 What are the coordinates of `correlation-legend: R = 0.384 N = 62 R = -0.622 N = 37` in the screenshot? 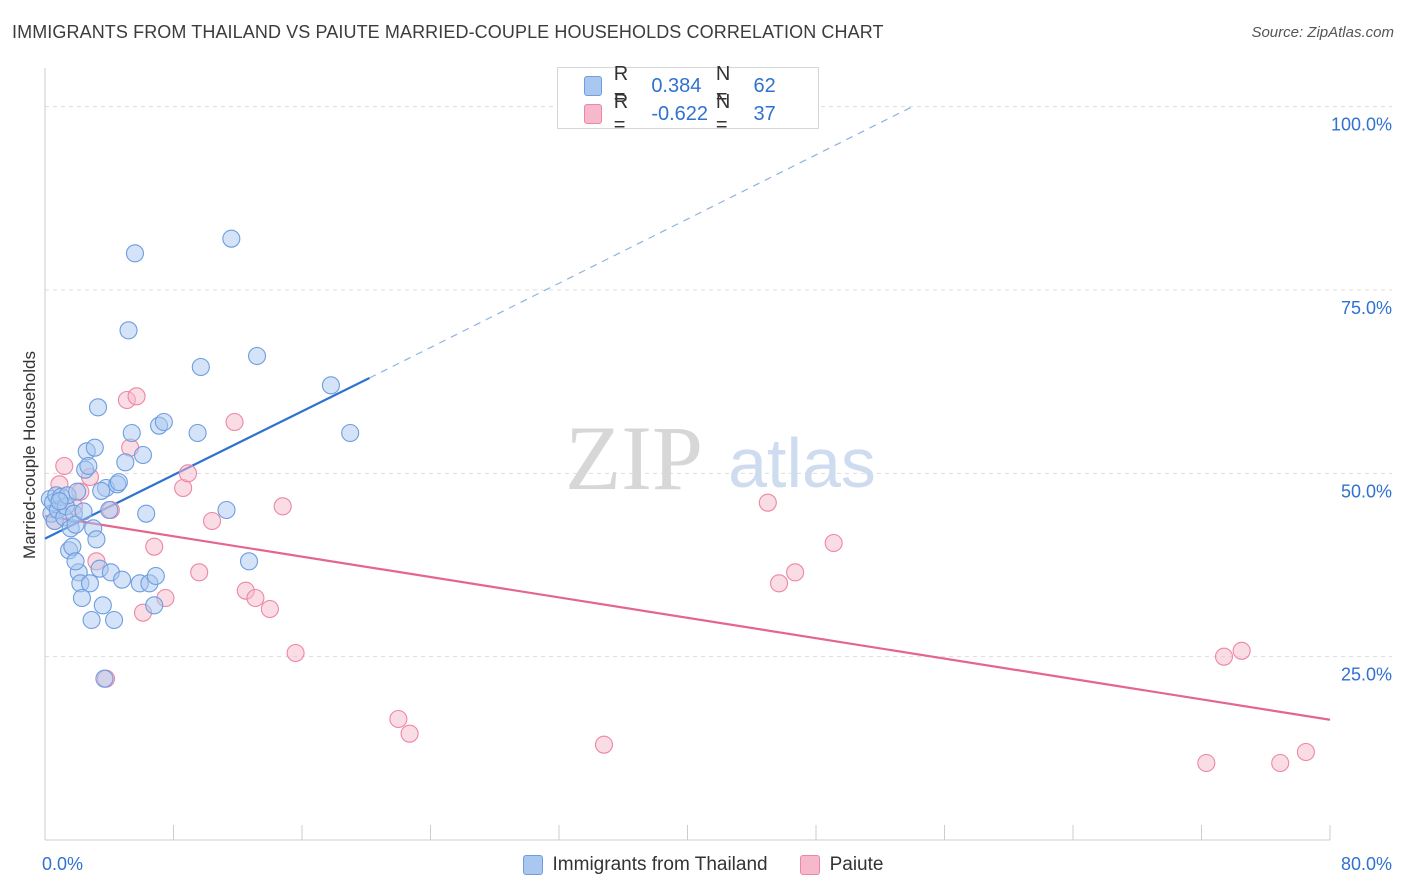 It's located at (688, 99).